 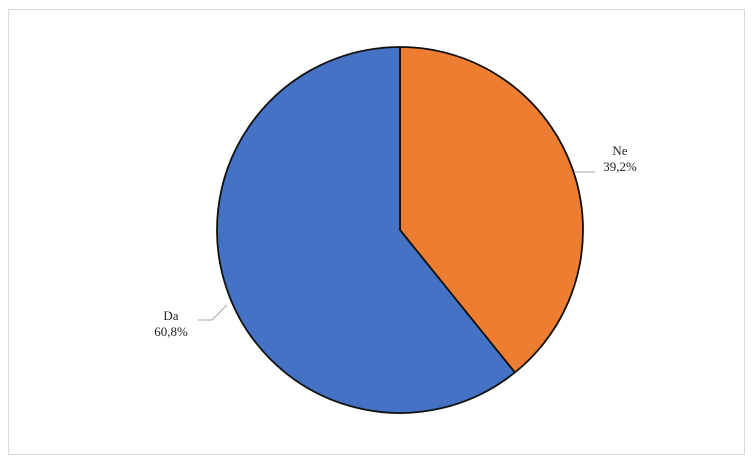 What do you see at coordinates (619, 150) in the screenshot?
I see `slice-label-ne-category: Ne` at bounding box center [619, 150].